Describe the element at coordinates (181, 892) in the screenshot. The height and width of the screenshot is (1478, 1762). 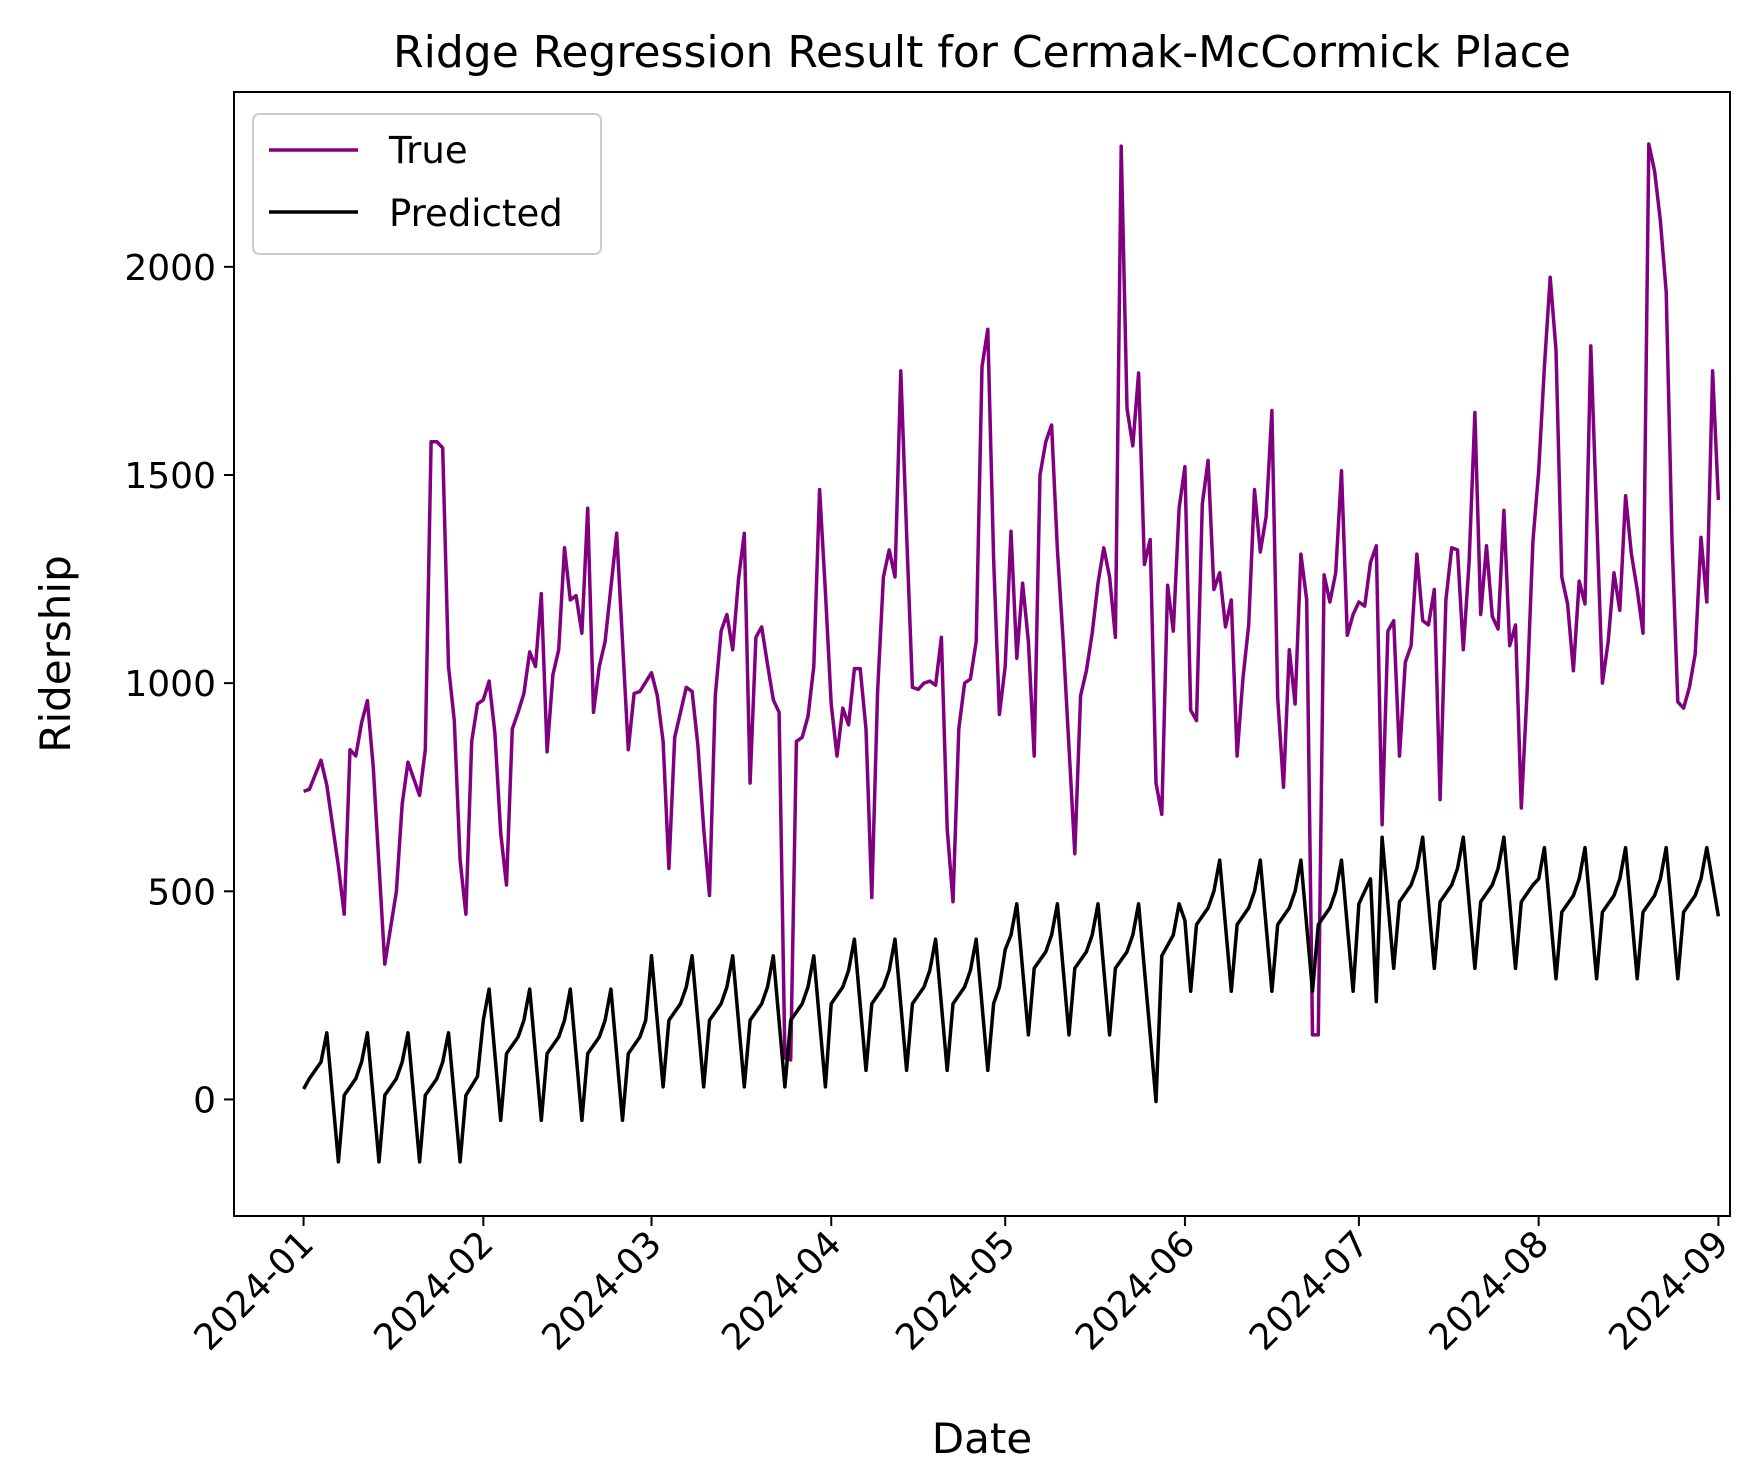
I see `y-tick-label: 500` at that location.